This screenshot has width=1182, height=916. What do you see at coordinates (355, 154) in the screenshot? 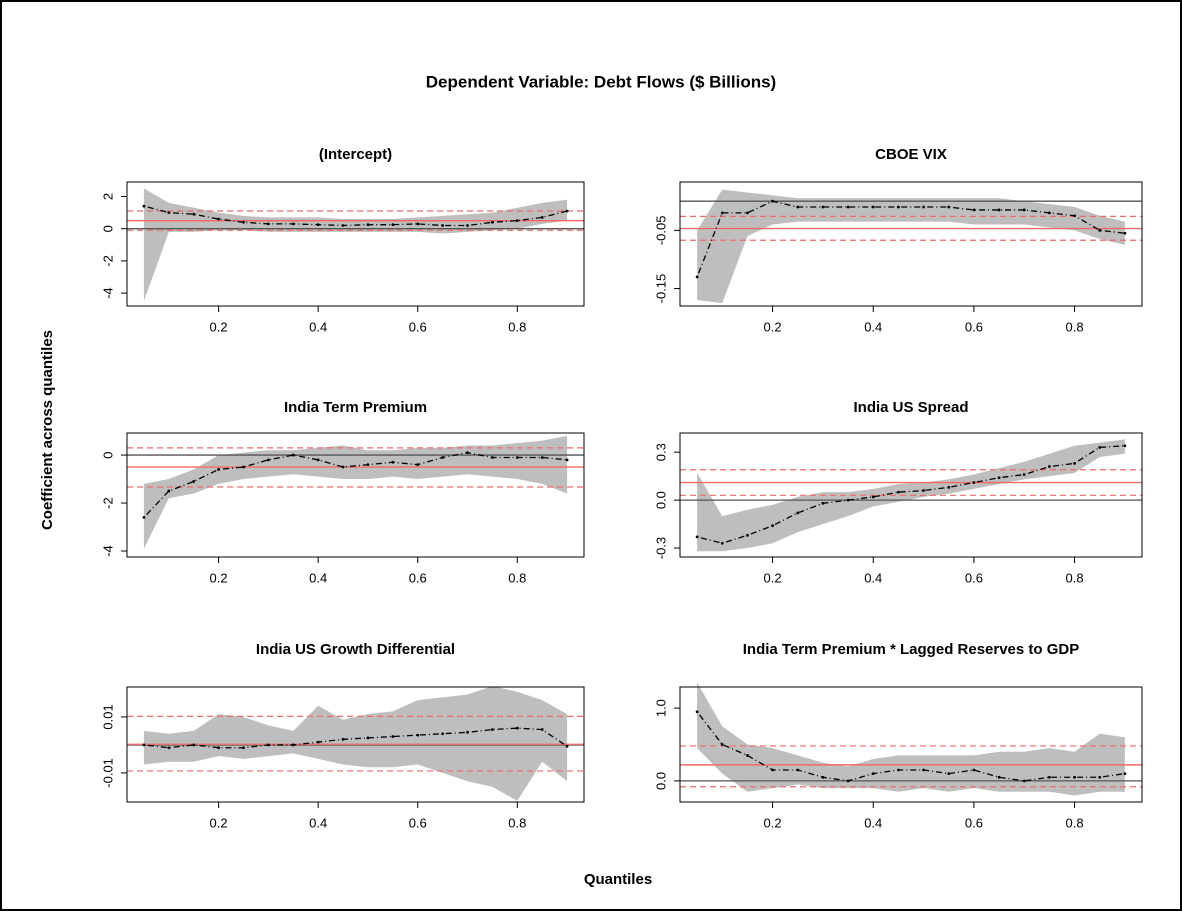
I see `panel-title: (Intercept)` at bounding box center [355, 154].